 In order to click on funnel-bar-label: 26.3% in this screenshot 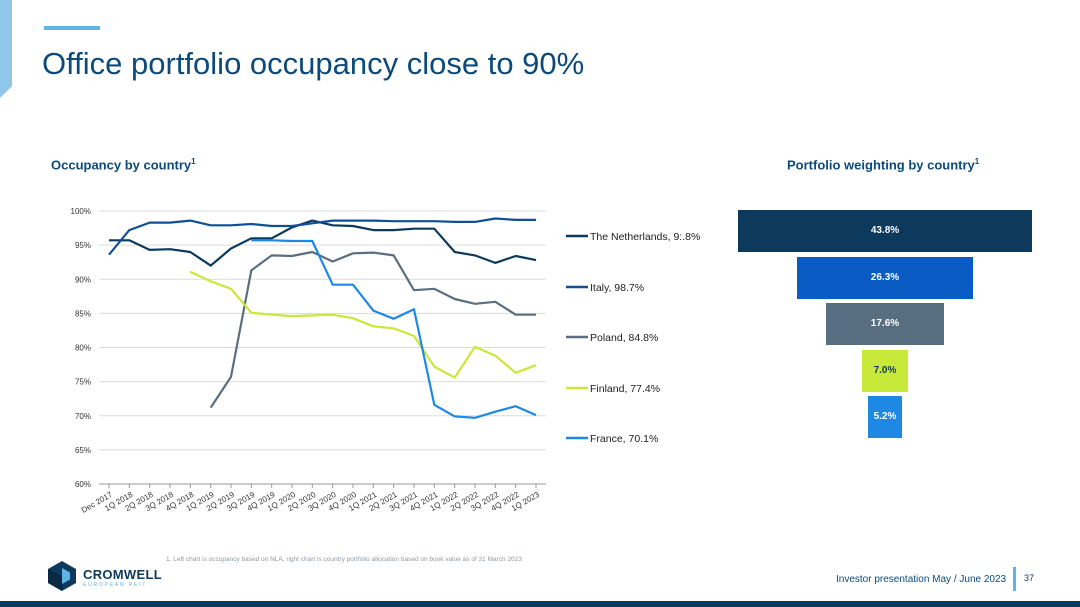, I will do `click(885, 277)`.